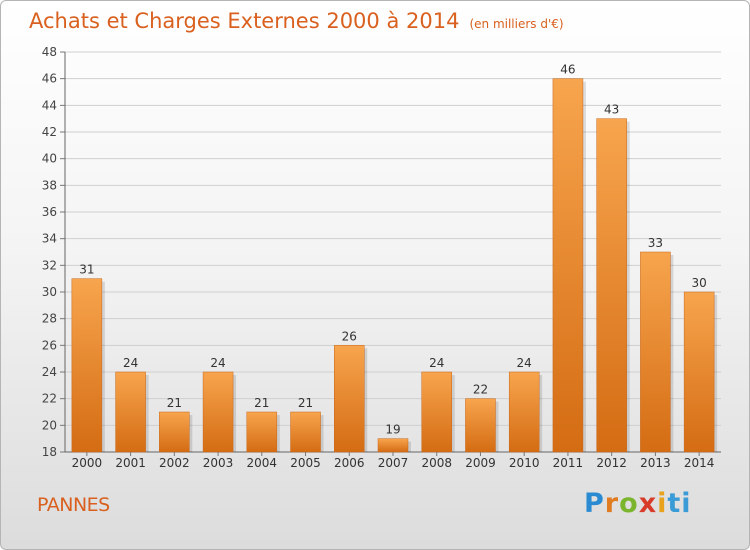  What do you see at coordinates (611, 110) in the screenshot?
I see `data-label: 43` at bounding box center [611, 110].